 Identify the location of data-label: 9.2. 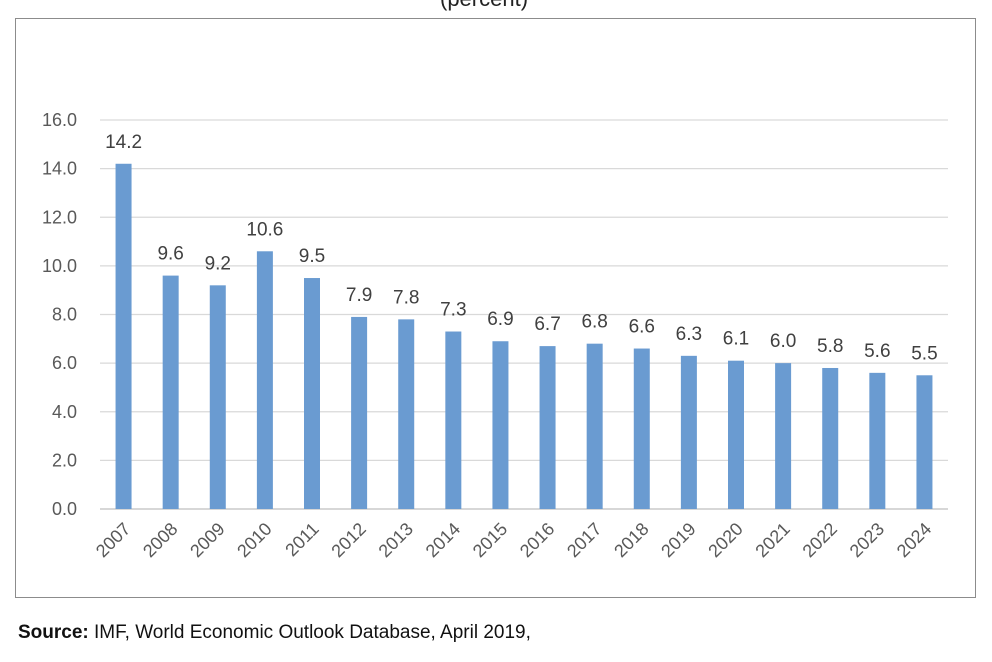
(218, 263).